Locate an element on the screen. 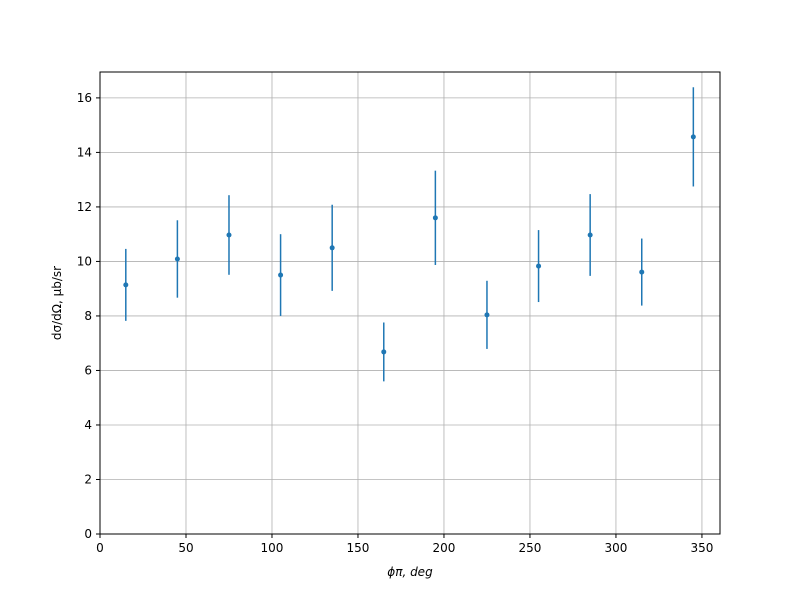  x-tick-label: 50 is located at coordinates (185, 548).